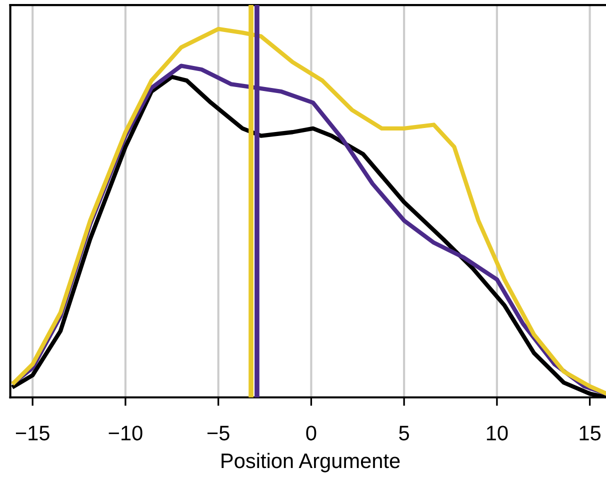 This screenshot has height=503, width=606. What do you see at coordinates (33, 433) in the screenshot?
I see `x-tick-label: −15` at bounding box center [33, 433].